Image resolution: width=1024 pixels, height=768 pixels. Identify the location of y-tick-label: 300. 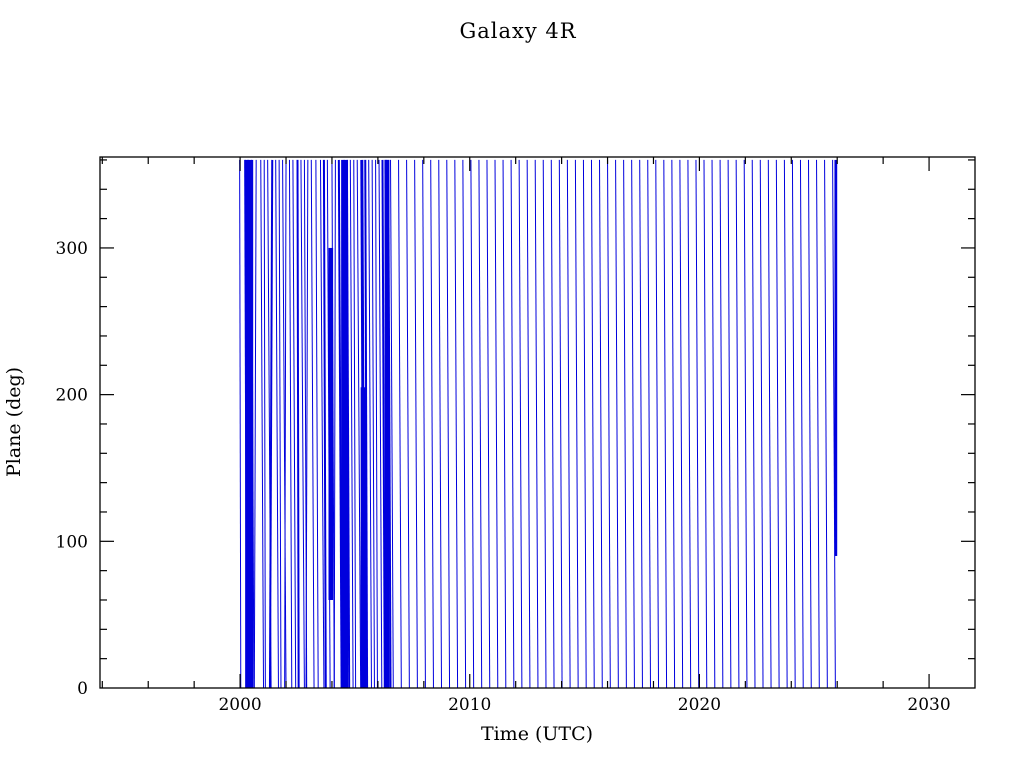
(72, 249).